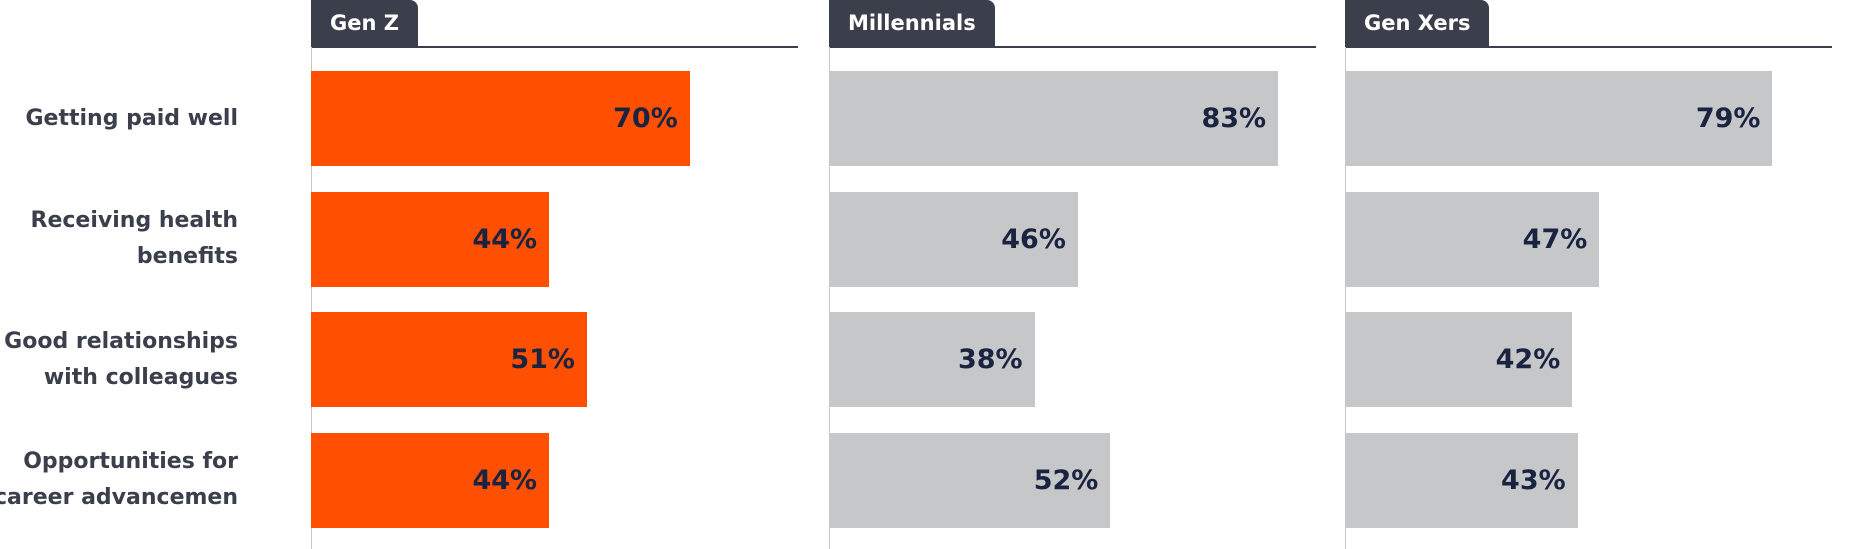 This screenshot has width=1854, height=549. I want to click on value-label: 47%, so click(1555, 239).